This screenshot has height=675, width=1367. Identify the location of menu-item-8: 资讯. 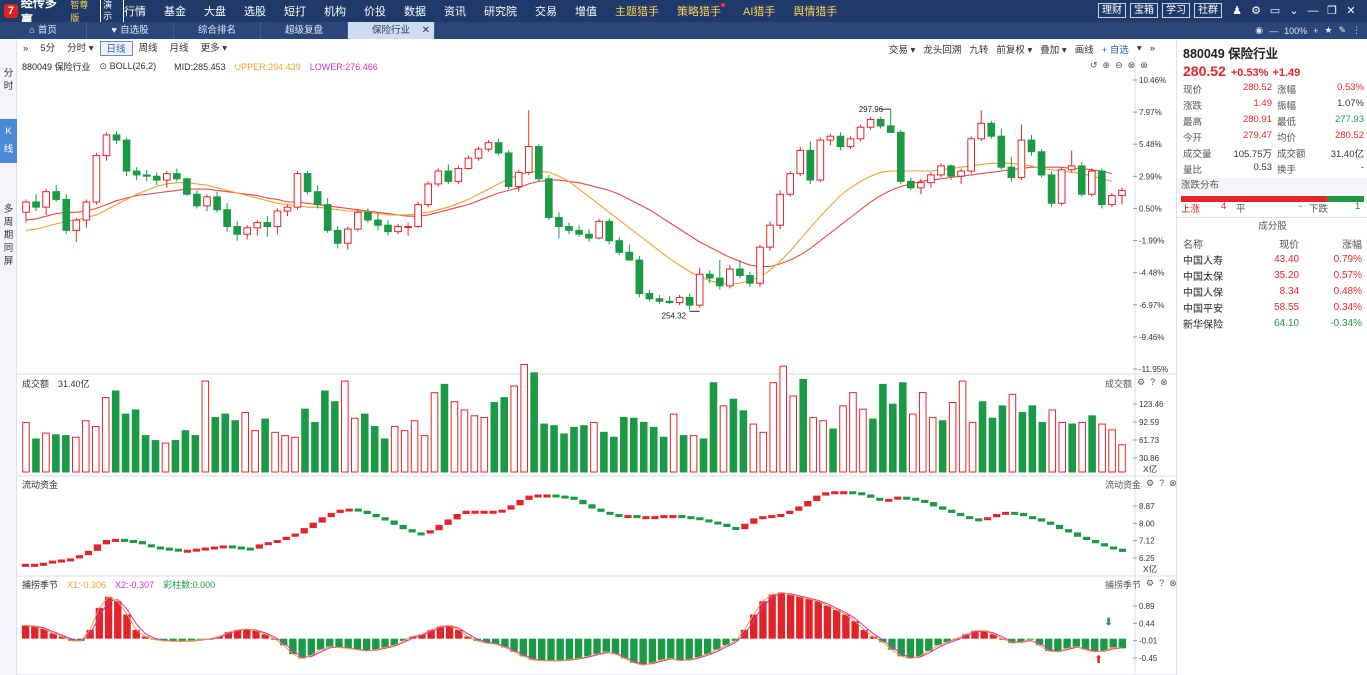
(455, 12).